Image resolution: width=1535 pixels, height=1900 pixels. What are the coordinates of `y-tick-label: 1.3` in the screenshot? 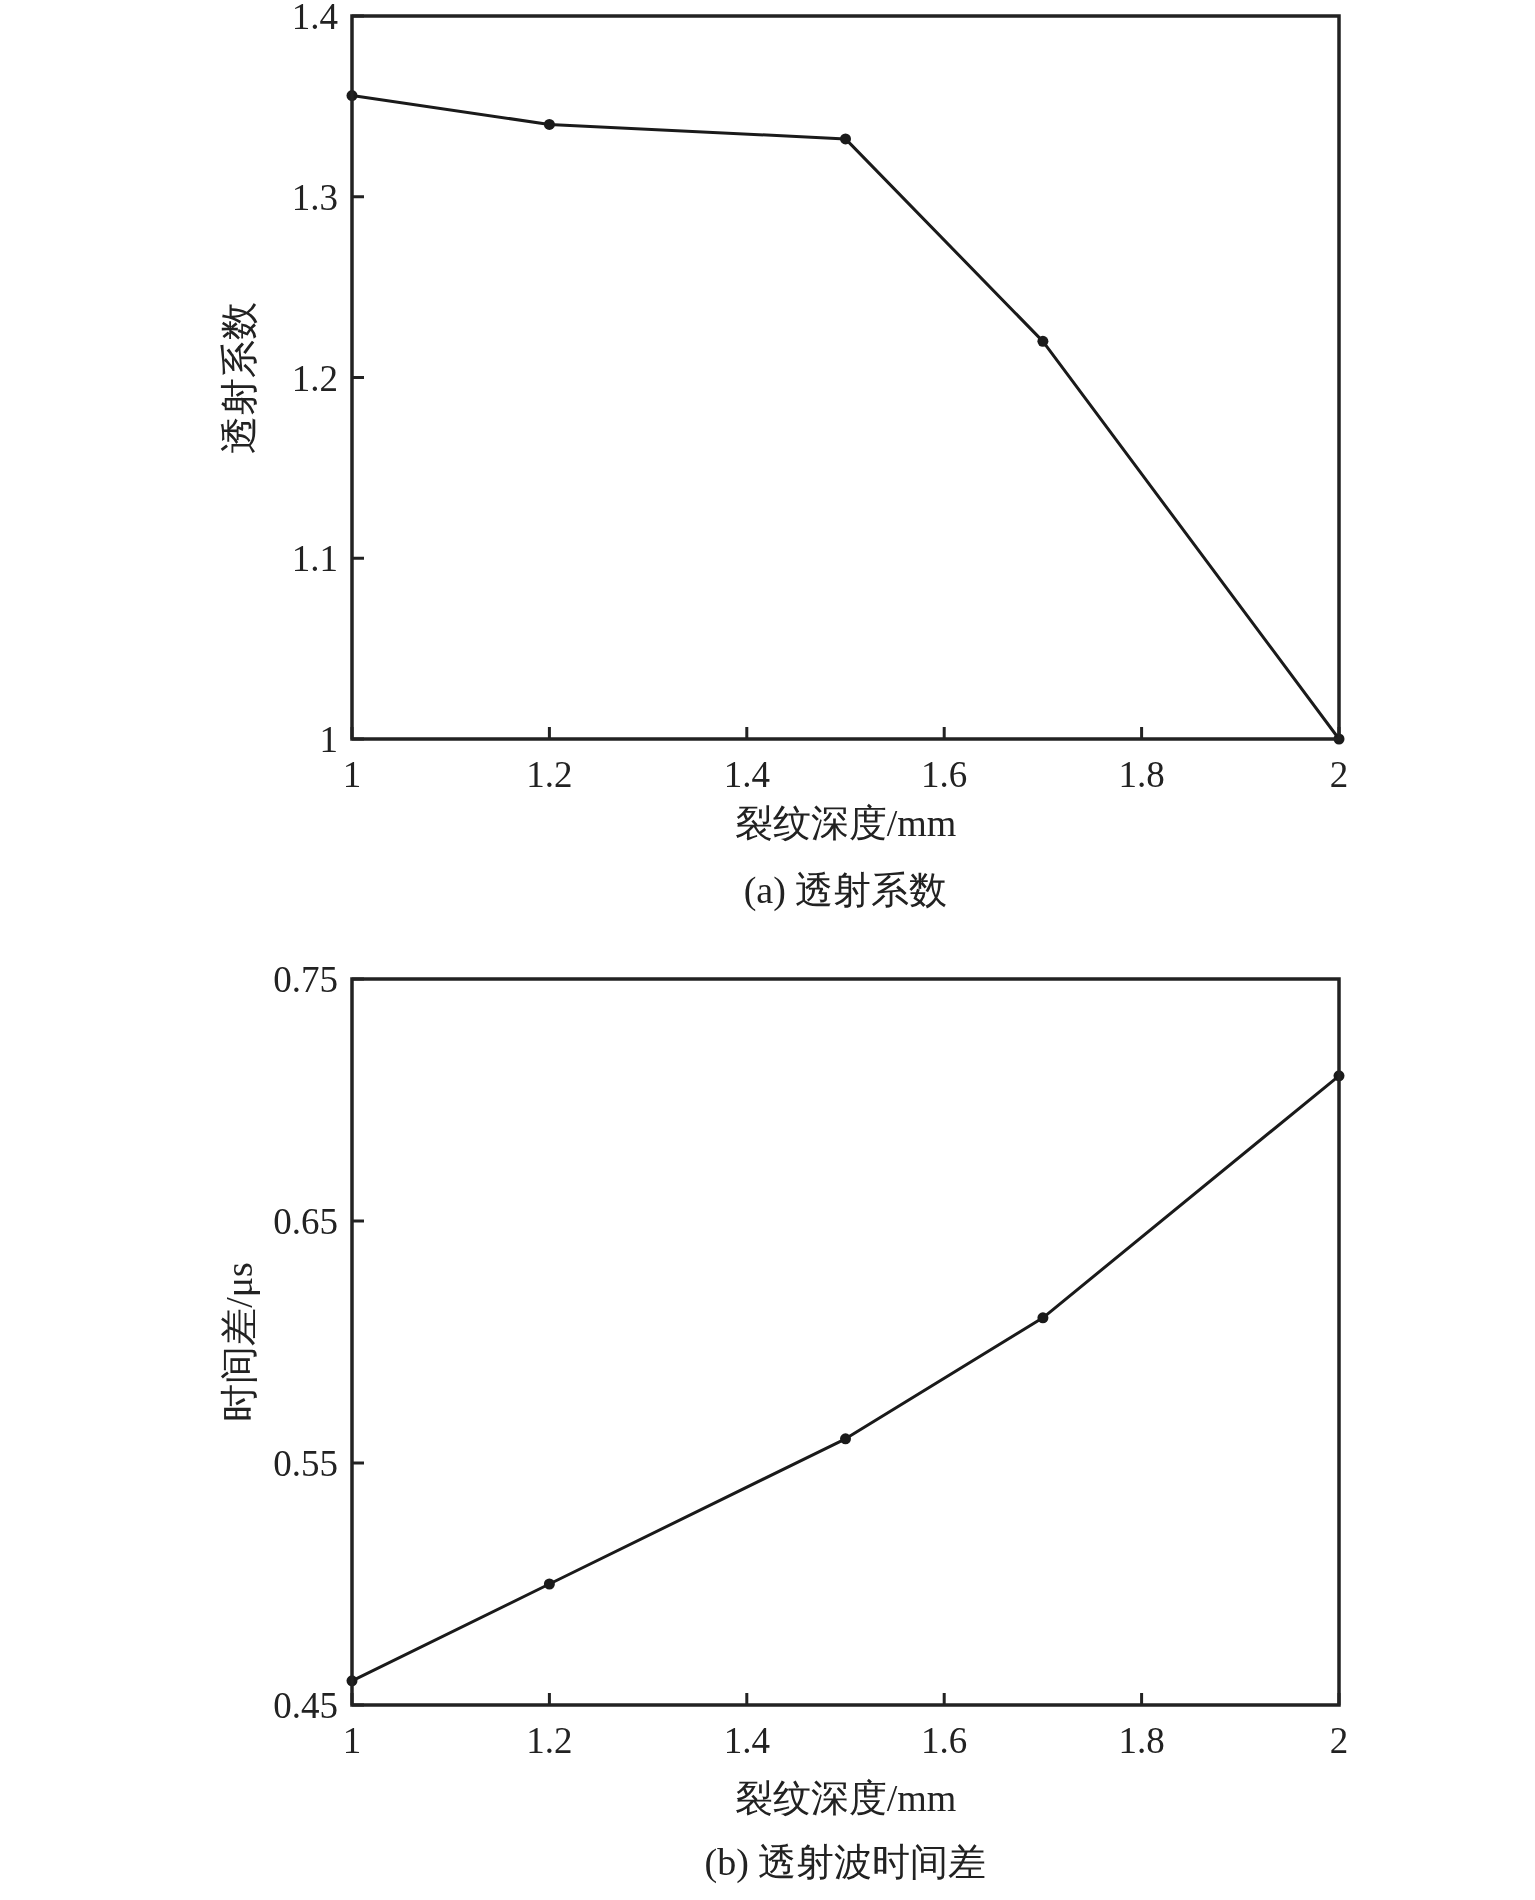 It's located at (314, 197).